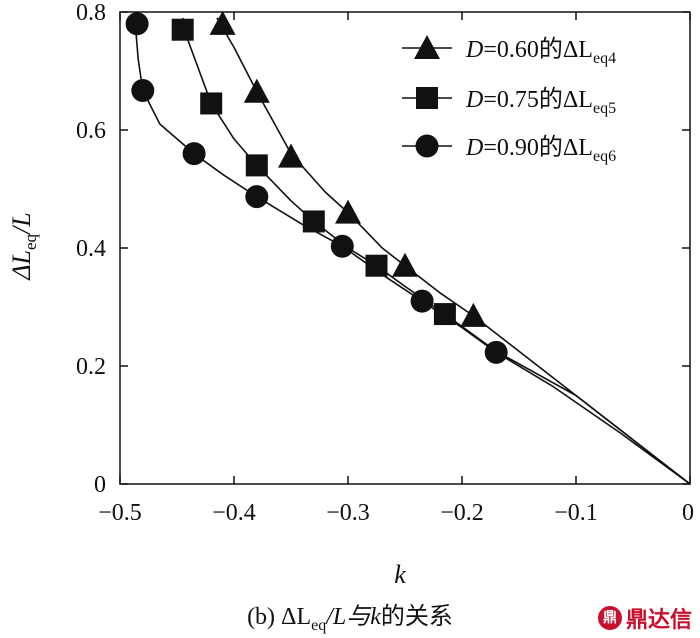  I want to click on x-tick-label: −0.1, so click(576, 513).